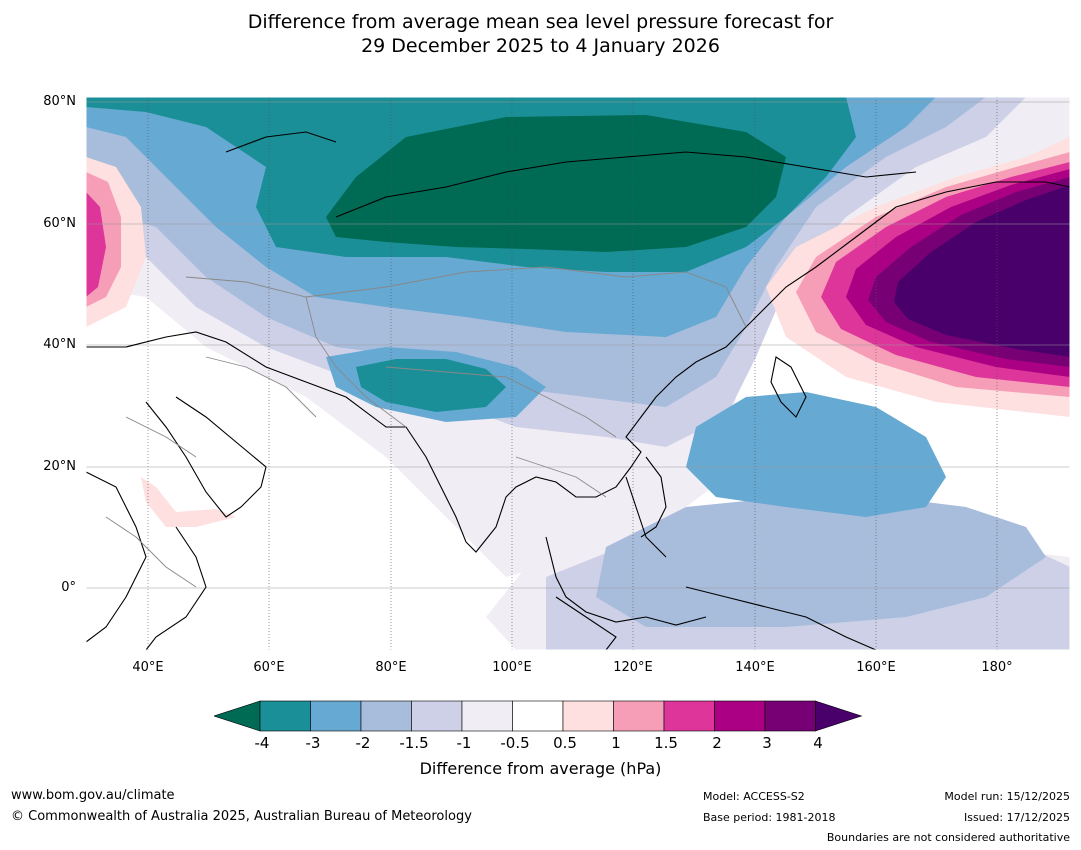 This screenshot has height=850, width=1081. What do you see at coordinates (464, 743) in the screenshot?
I see `colorbar-tick: -1` at bounding box center [464, 743].